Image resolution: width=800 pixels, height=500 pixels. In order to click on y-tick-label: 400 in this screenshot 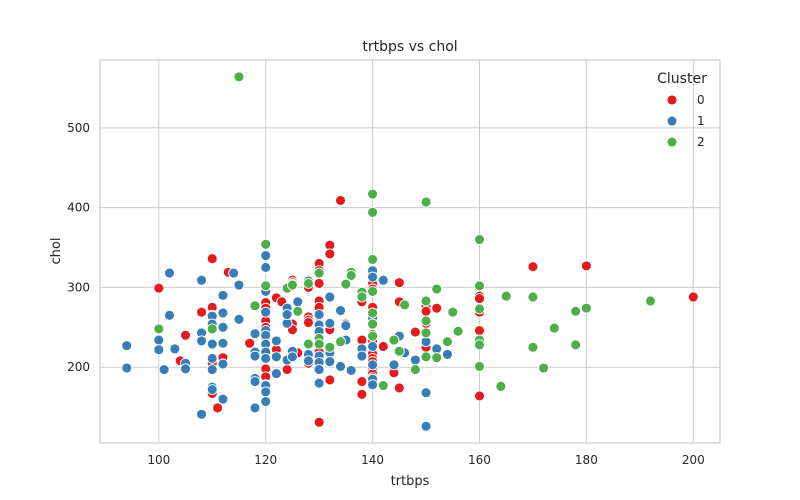, I will do `click(78, 208)`.